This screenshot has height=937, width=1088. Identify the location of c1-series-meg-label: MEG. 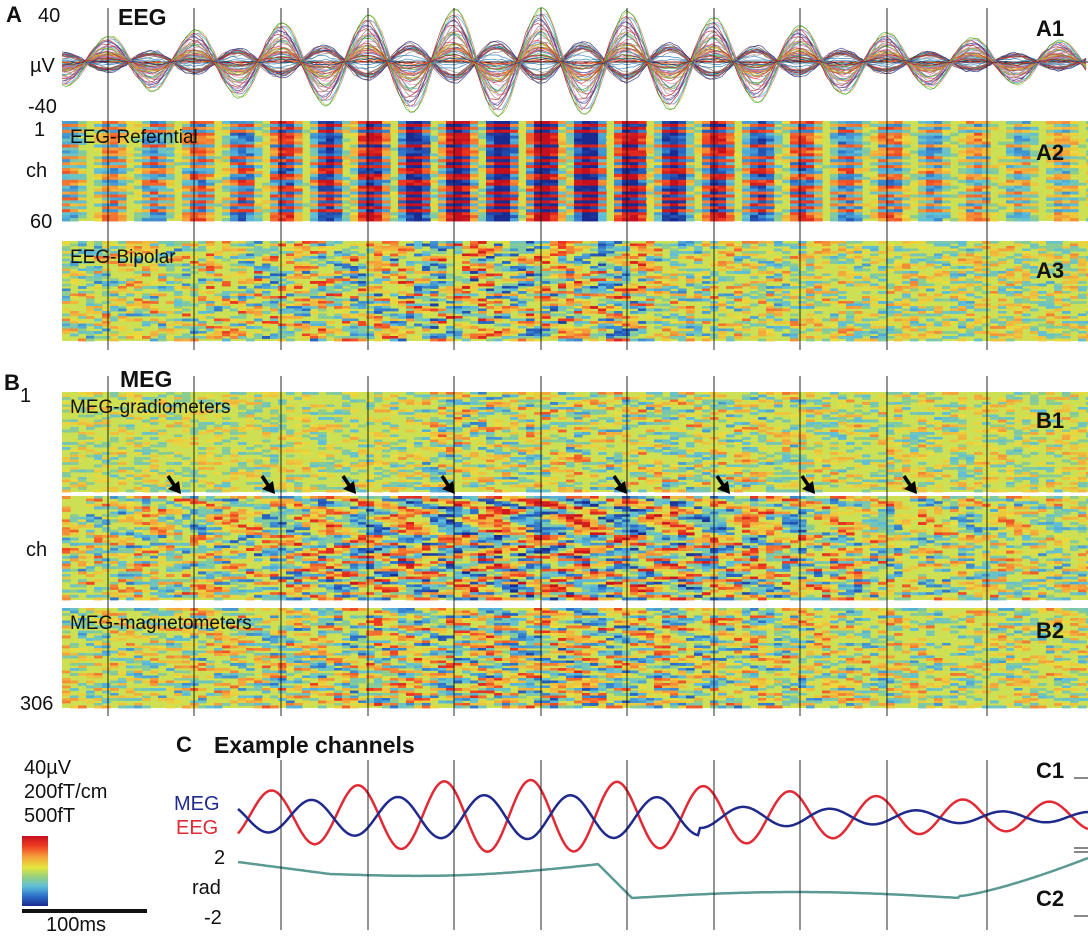
(197, 804).